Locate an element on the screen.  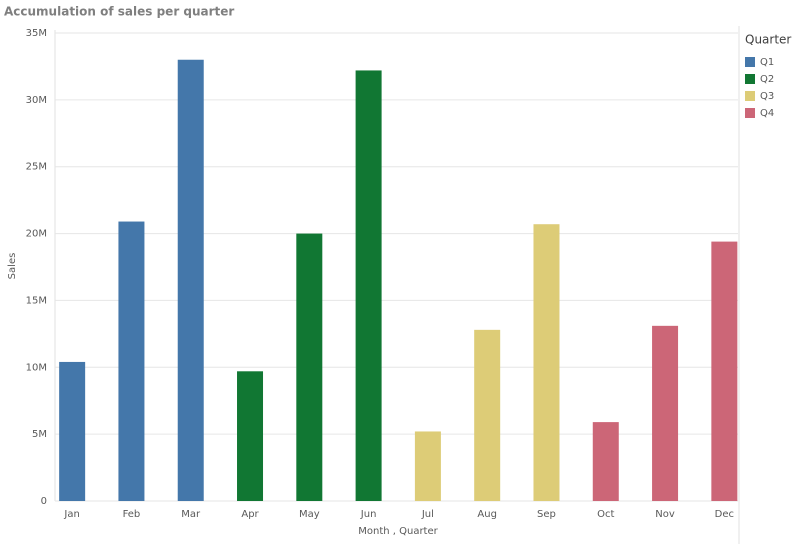
x-tick-label: Dec is located at coordinates (724, 514).